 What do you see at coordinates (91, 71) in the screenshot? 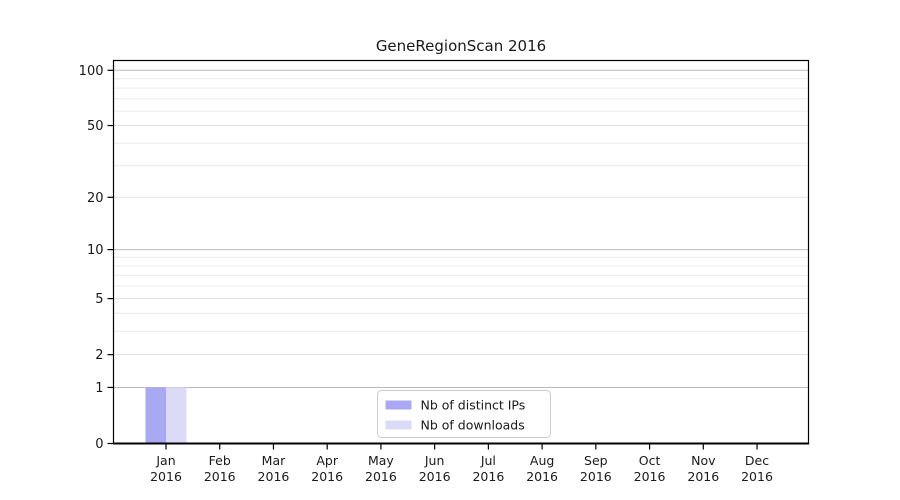
I see `y-tick-label: 100` at bounding box center [91, 71].